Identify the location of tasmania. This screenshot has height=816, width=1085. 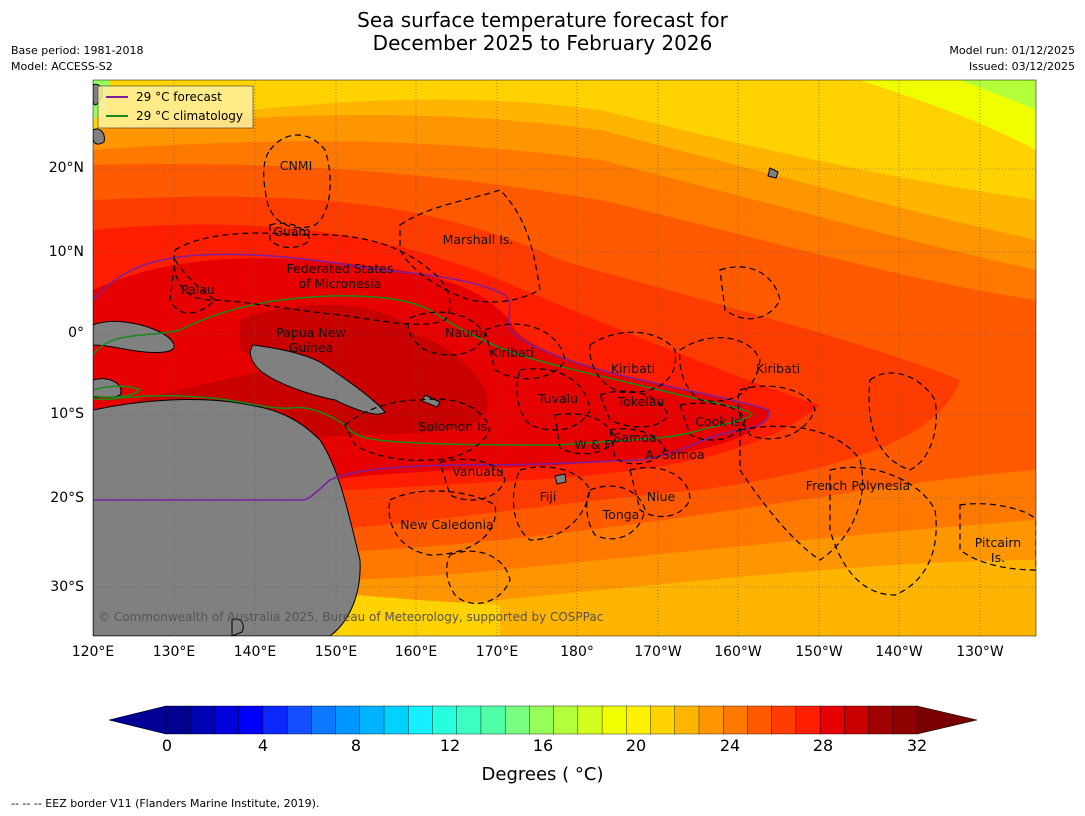
(237, 627).